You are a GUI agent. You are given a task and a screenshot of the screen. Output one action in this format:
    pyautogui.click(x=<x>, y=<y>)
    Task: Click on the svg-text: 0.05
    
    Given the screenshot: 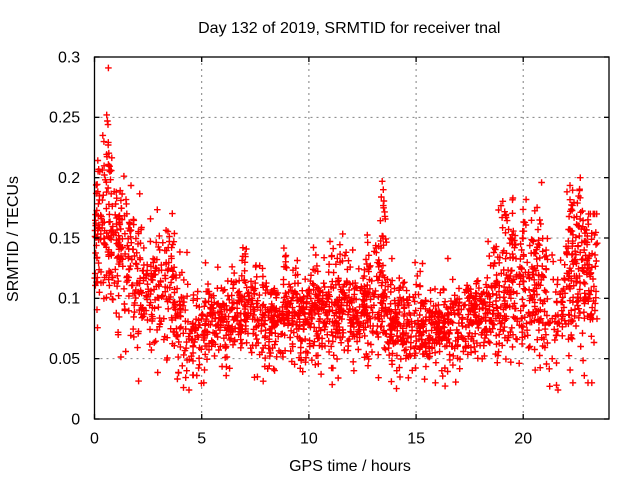 What is the action you would take?
    pyautogui.click(x=64, y=359)
    